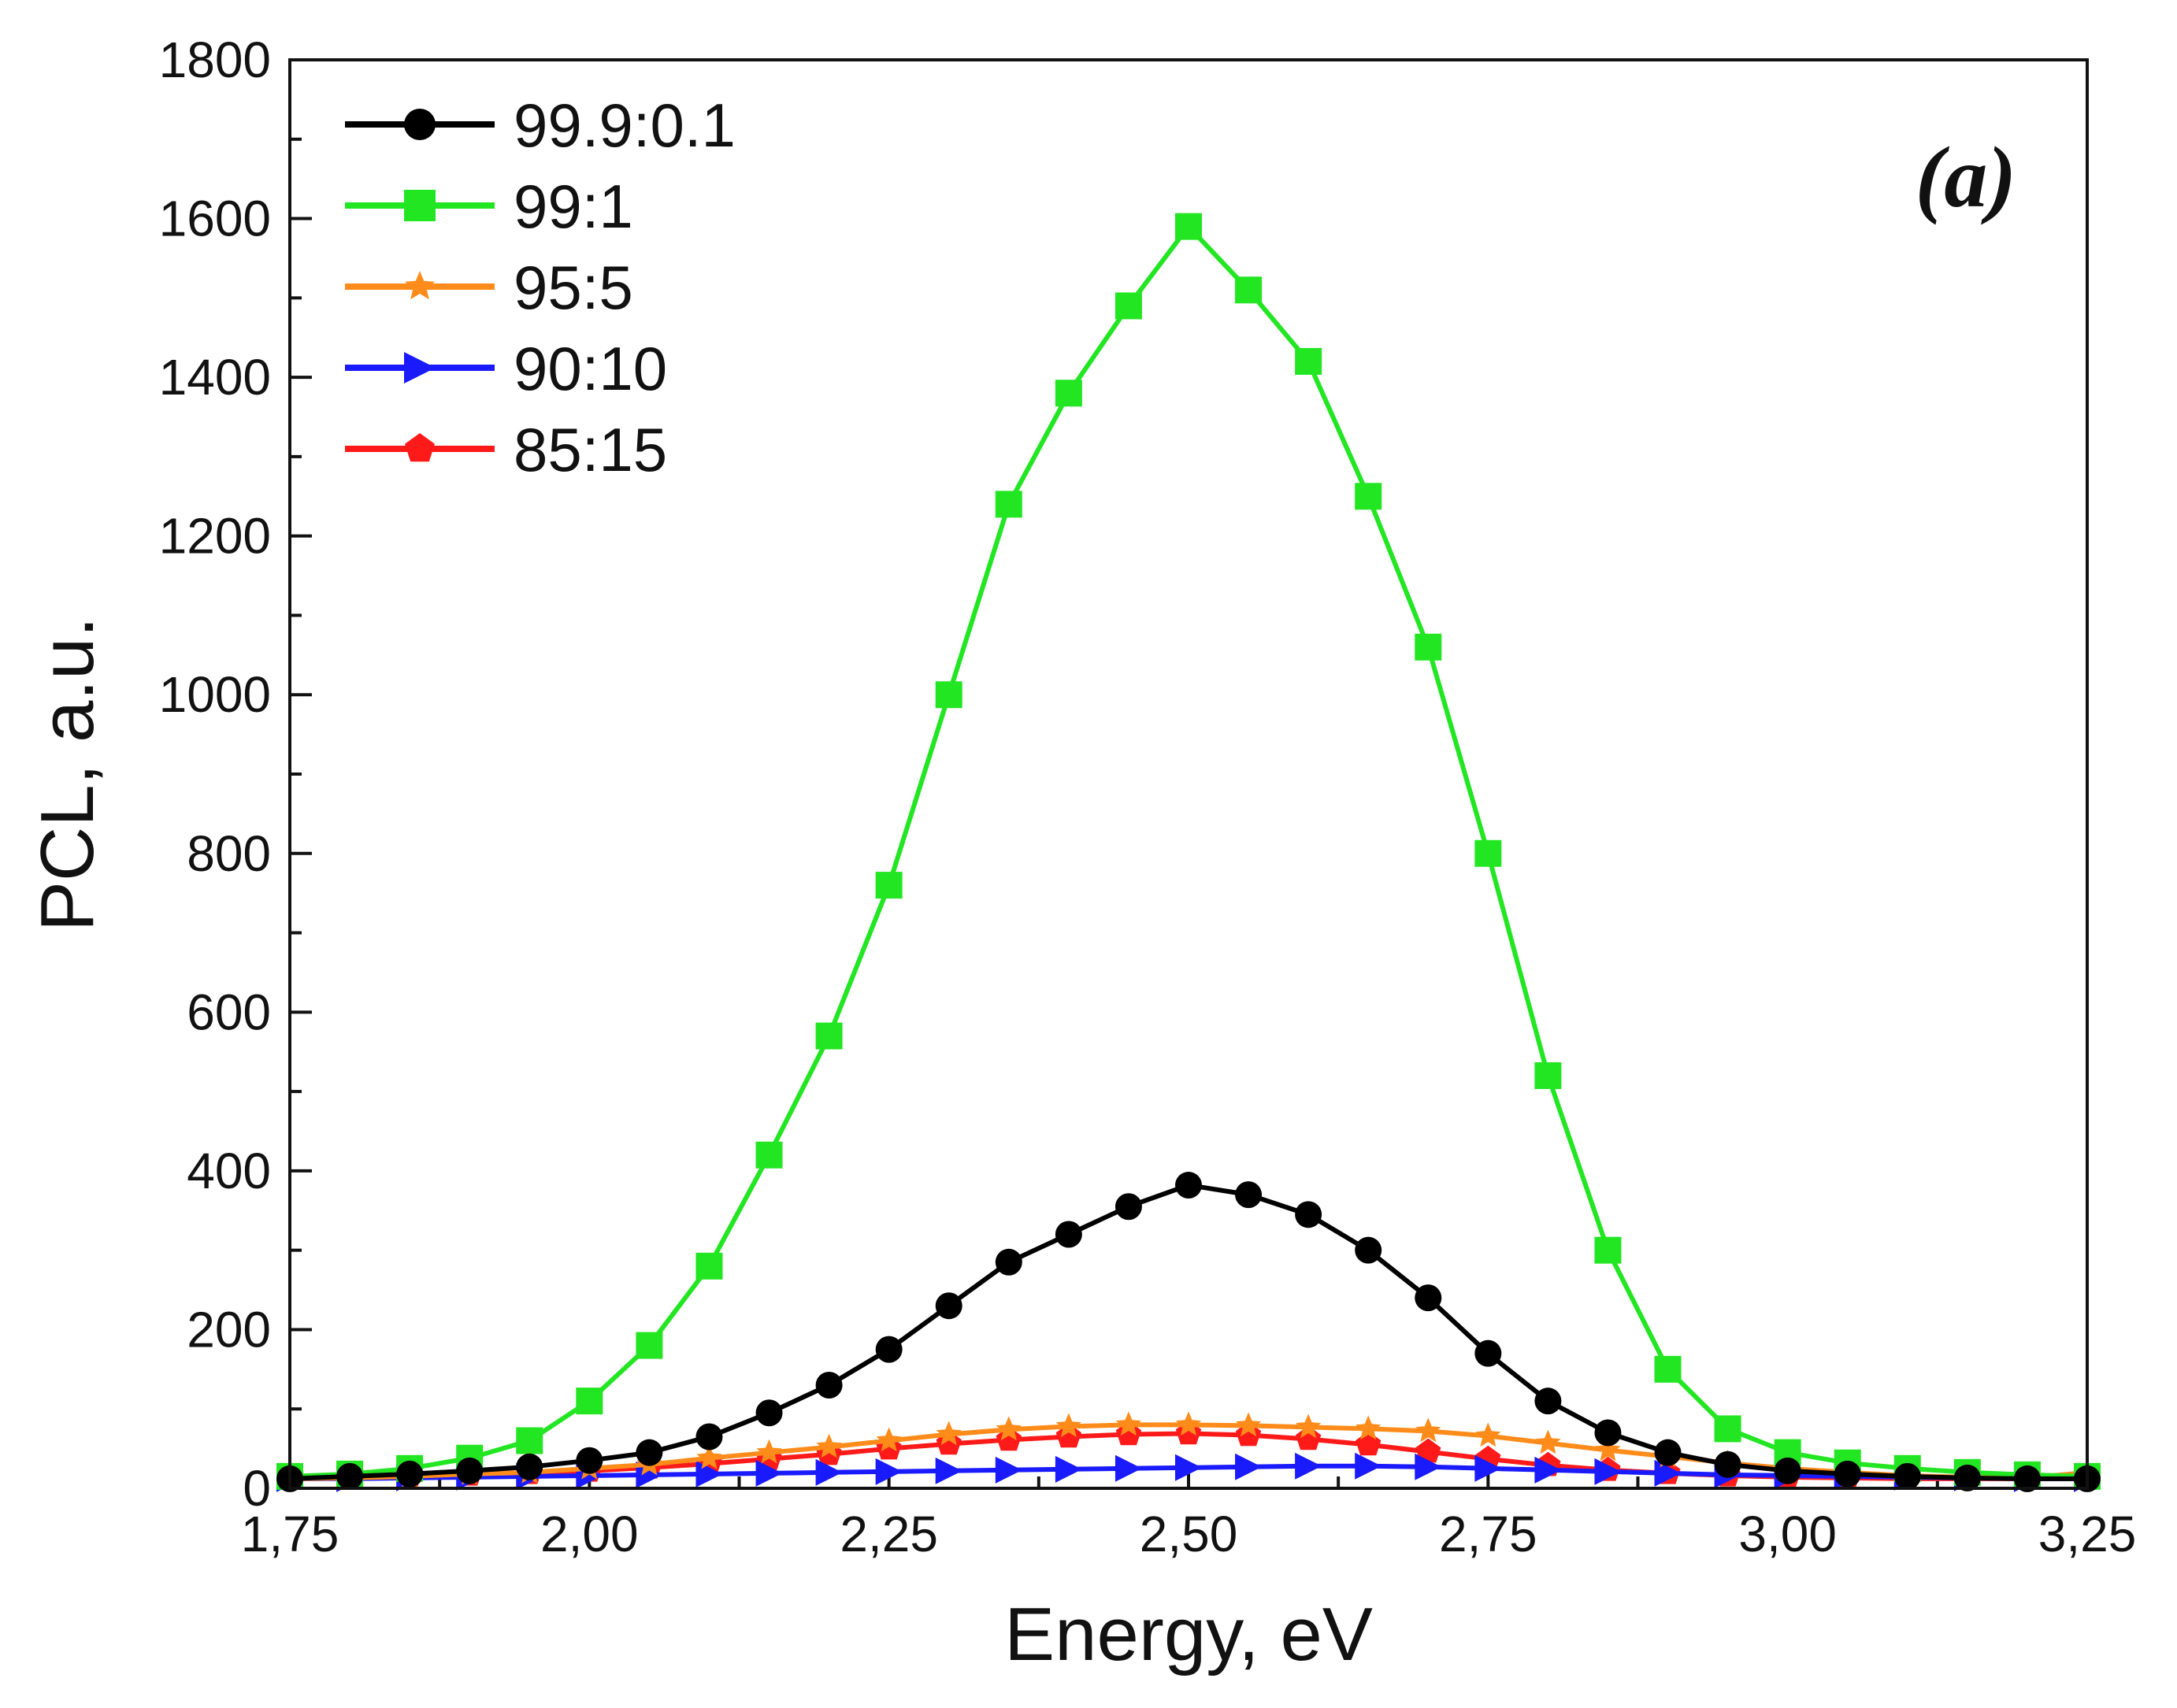  I want to click on x-tick-label: 2,50, so click(1189, 1534).